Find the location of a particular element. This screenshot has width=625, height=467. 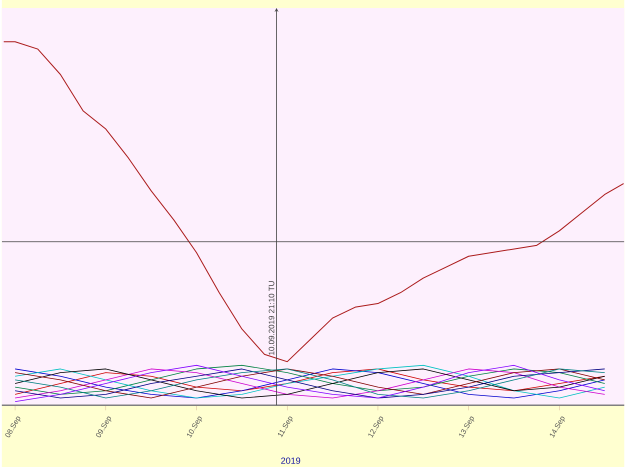

x-axis-title: 2019 is located at coordinates (290, 460).